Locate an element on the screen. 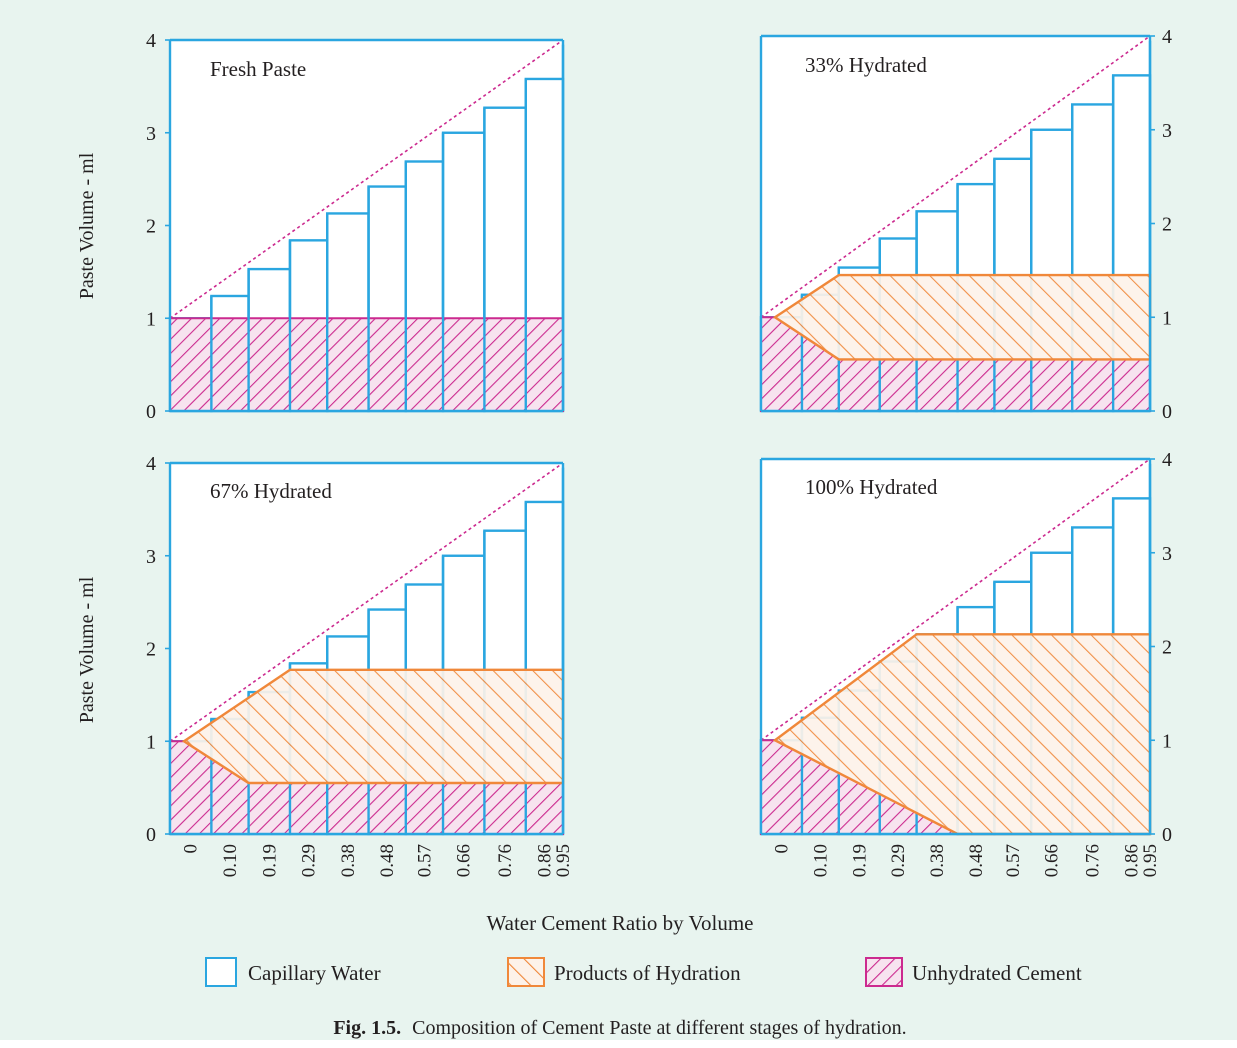  legend-label: Capillary Water is located at coordinates (314, 973).